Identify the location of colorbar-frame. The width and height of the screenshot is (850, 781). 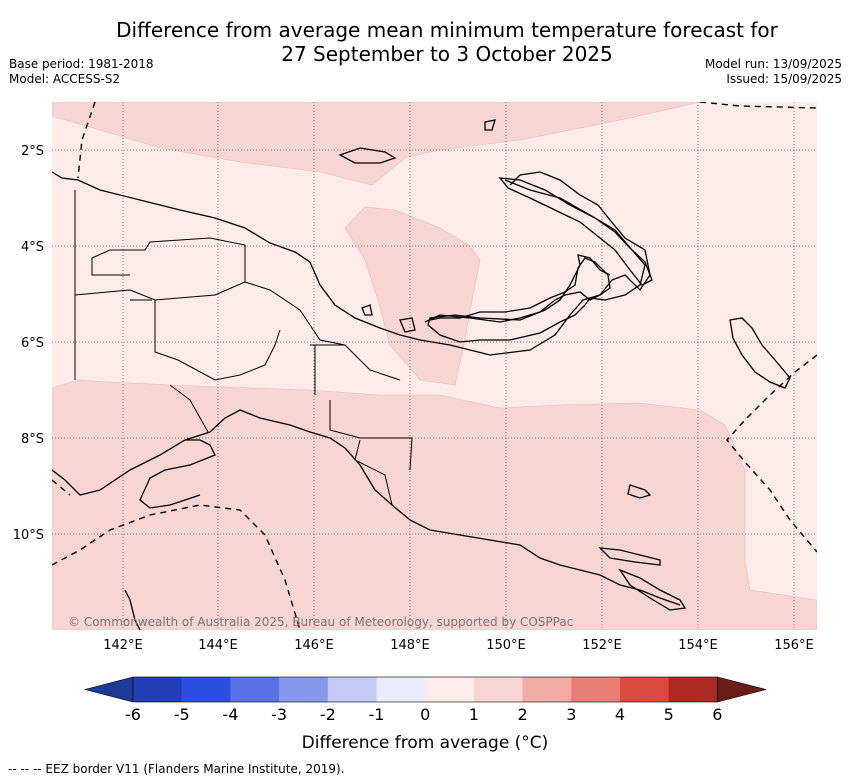
(425, 689).